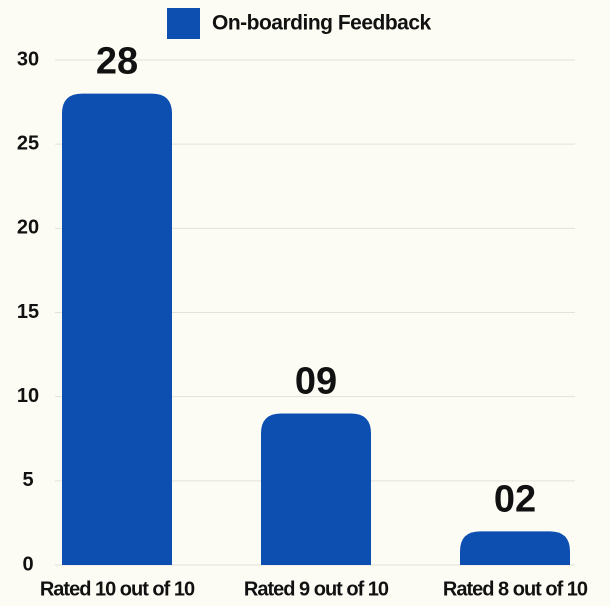  Describe the element at coordinates (515, 499) in the screenshot. I see `data-label: 02` at that location.